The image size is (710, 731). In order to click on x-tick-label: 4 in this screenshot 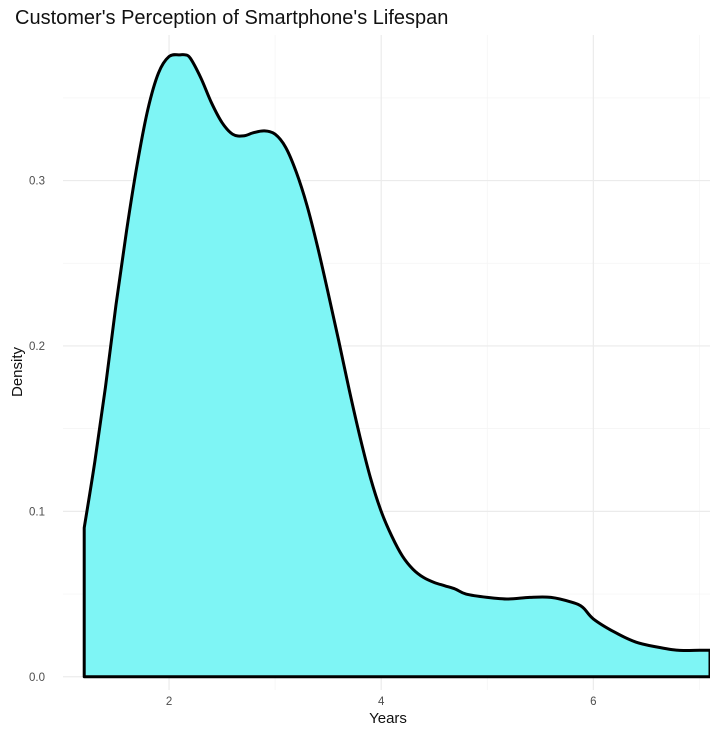, I will do `click(381, 702)`.